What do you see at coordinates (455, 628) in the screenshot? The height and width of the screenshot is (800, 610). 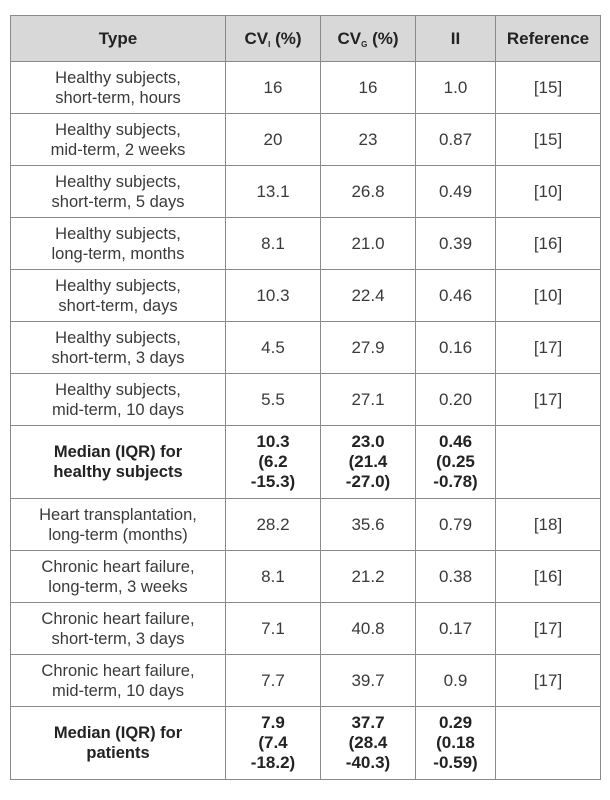 I see `ii-cell: 0.17` at bounding box center [455, 628].